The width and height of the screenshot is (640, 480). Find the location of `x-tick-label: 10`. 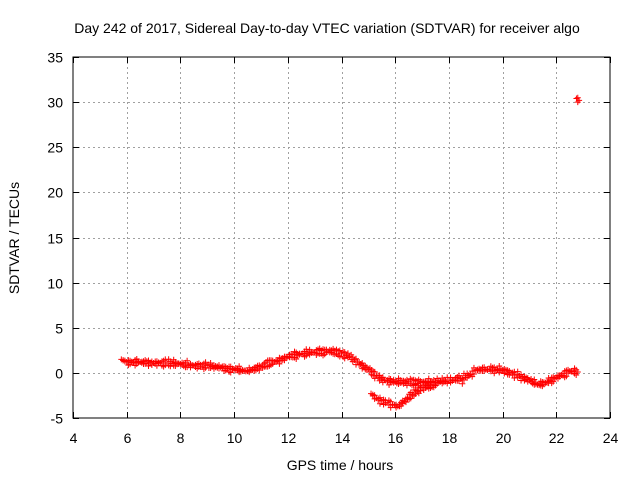

x-tick-label: 10 is located at coordinates (235, 438).